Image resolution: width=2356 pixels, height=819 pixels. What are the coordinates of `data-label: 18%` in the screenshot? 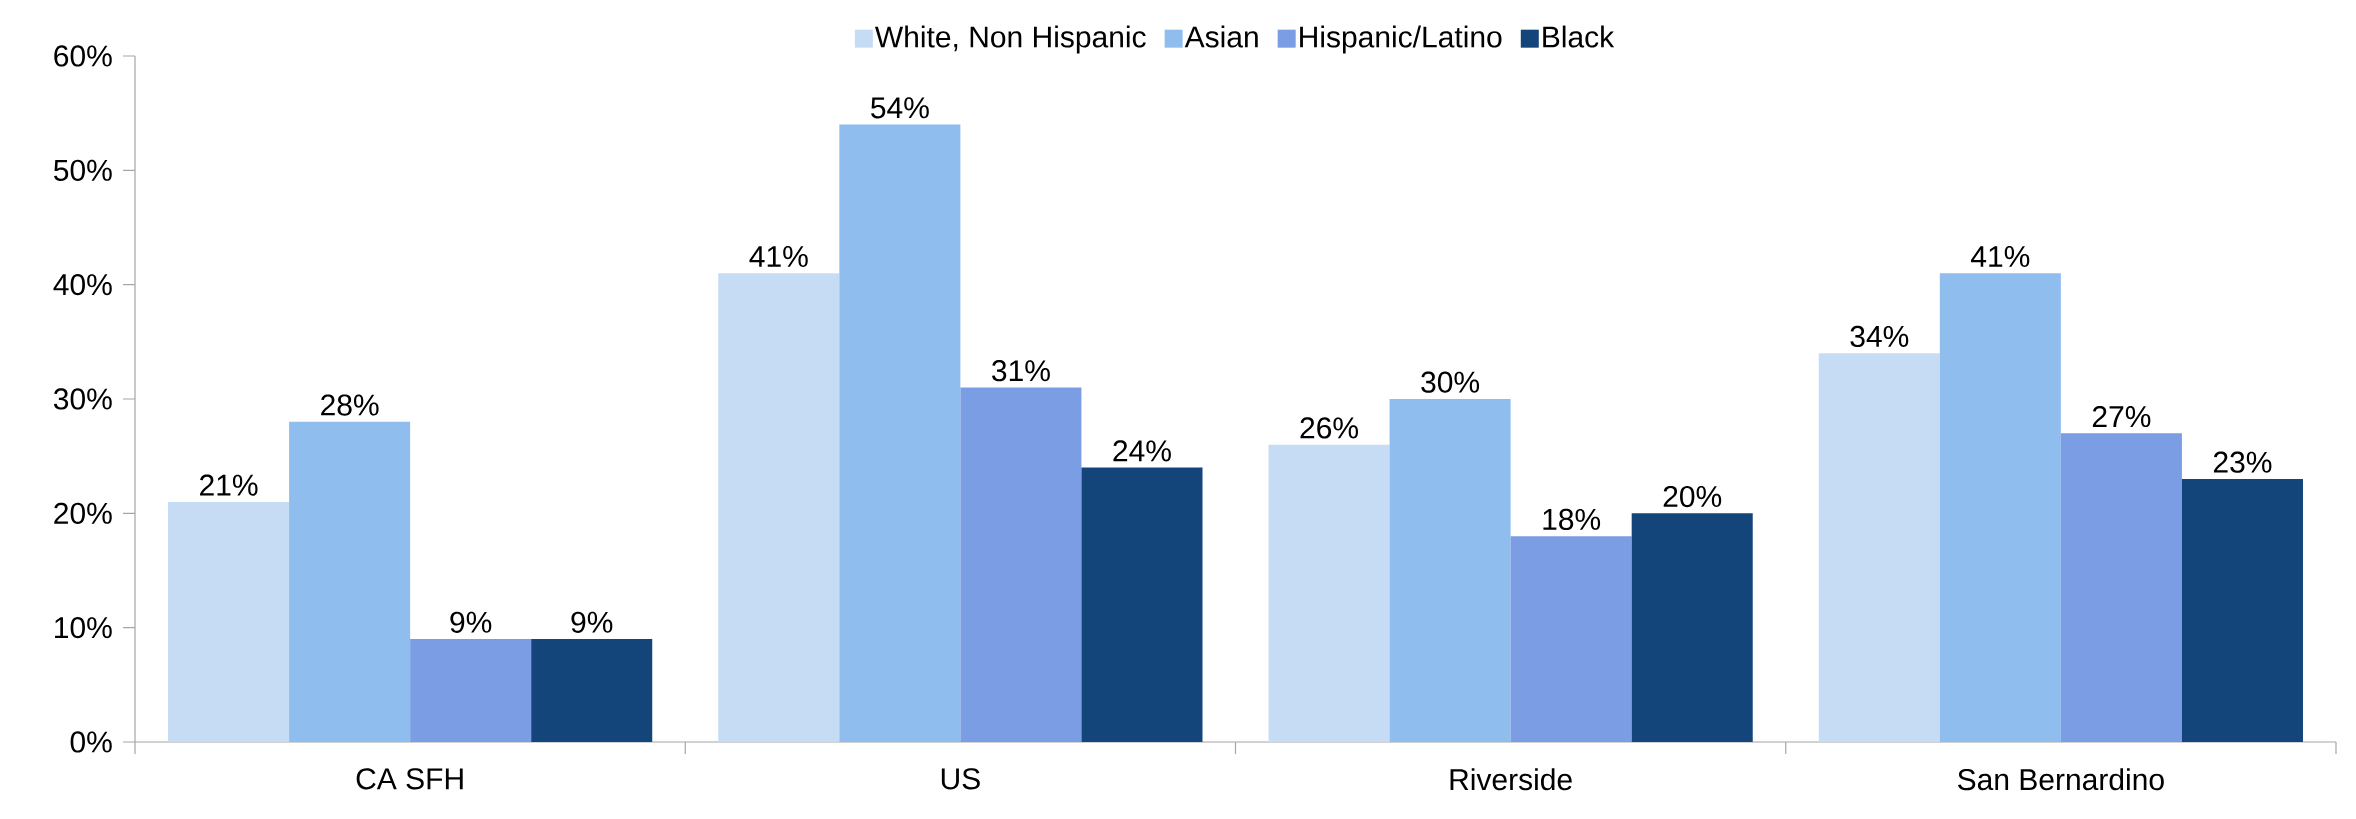 It's located at (1572, 519).